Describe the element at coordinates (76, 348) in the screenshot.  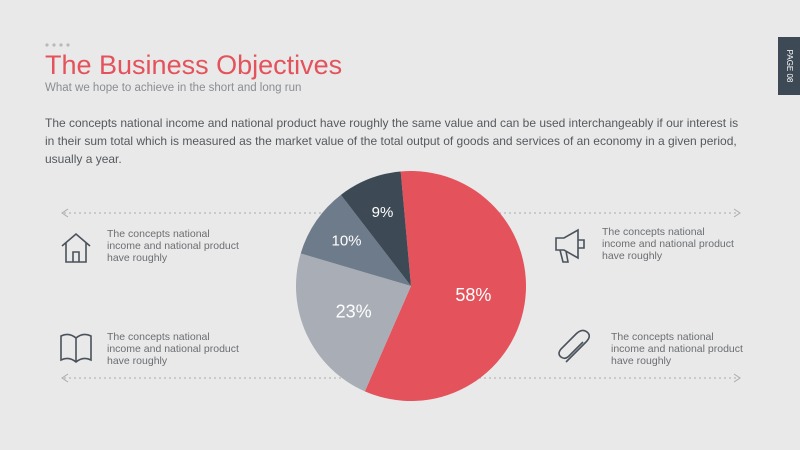
I see `book-icon` at that location.